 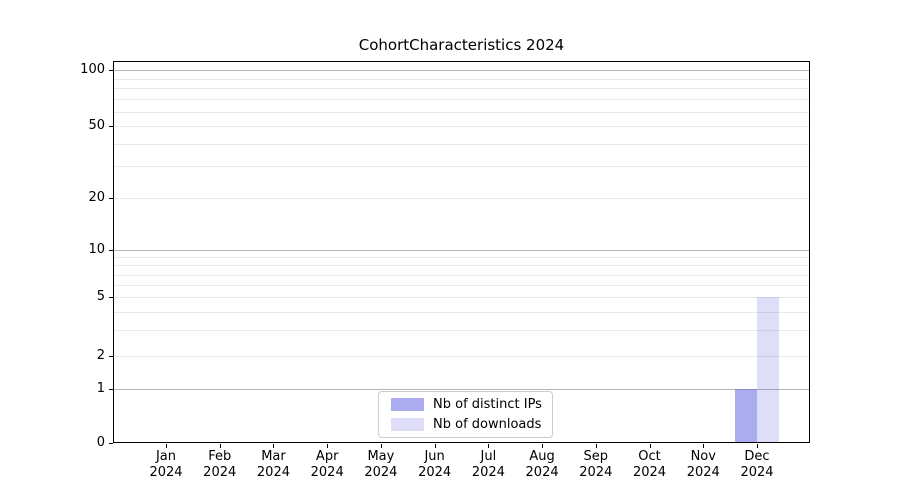 What do you see at coordinates (487, 424) in the screenshot?
I see `legend-label-nb-of-downloads: Nb of downloads` at bounding box center [487, 424].